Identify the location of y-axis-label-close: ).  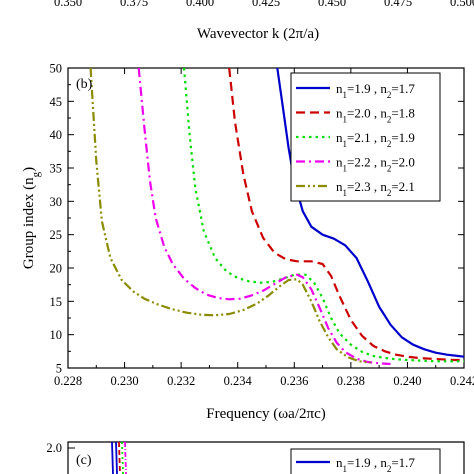
(29, 169).